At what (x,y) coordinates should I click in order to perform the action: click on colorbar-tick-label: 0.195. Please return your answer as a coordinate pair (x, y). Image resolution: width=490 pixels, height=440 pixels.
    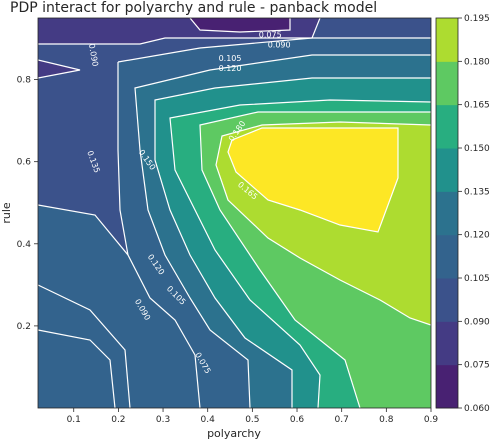
    Looking at the image, I should click on (477, 19).